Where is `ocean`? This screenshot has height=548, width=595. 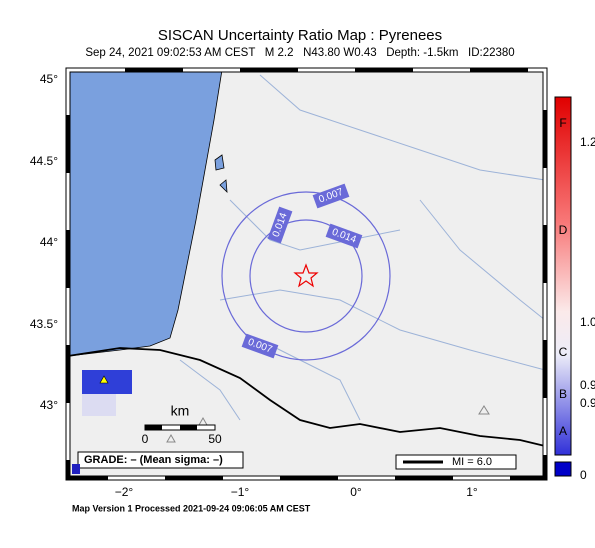
ocean is located at coordinates (145, 213).